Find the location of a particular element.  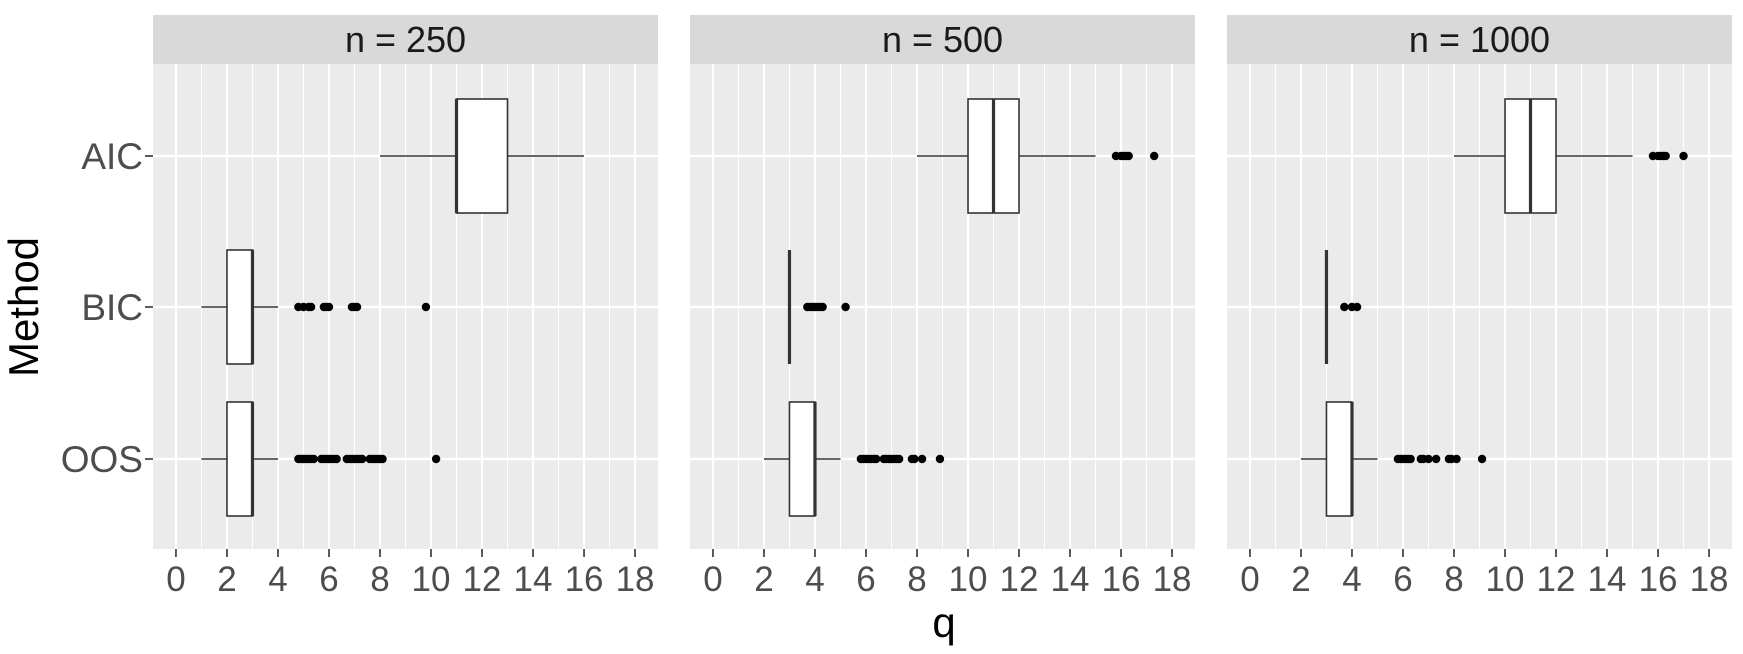

y-tick-label: AIC is located at coordinates (112, 156).